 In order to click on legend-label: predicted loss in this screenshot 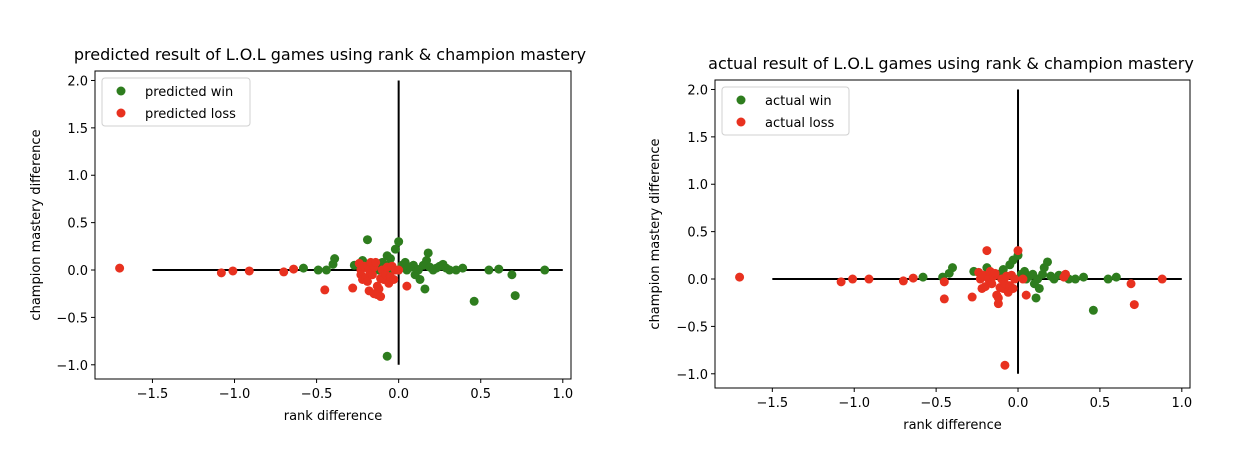, I will do `click(190, 114)`.